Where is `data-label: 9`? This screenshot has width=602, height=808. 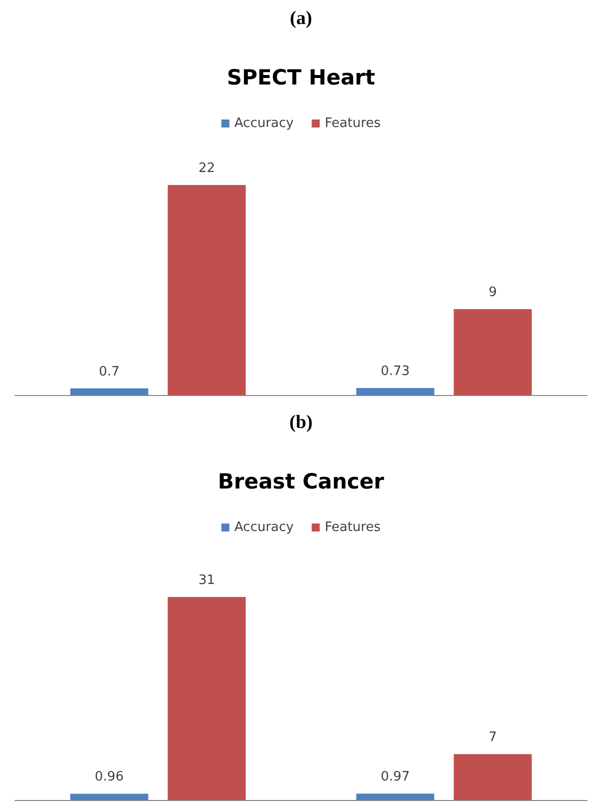
data-label: 9 is located at coordinates (492, 292).